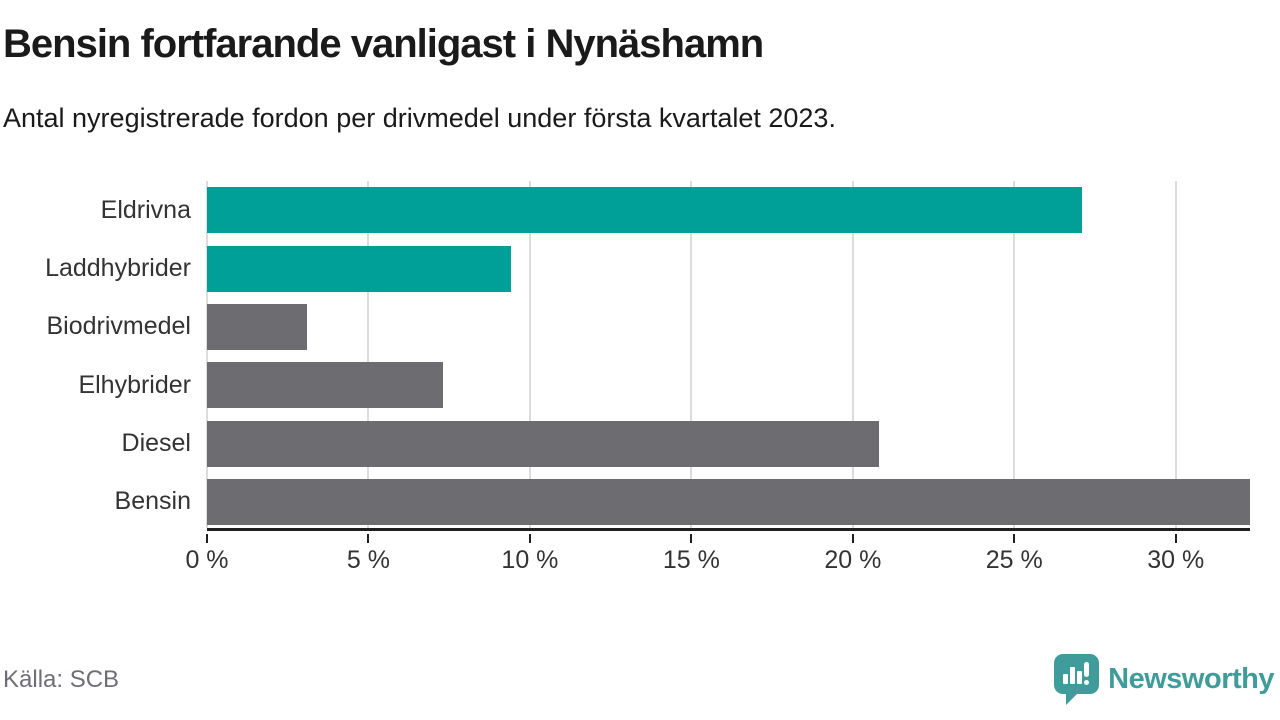 This screenshot has height=720, width=1280. What do you see at coordinates (728, 501) in the screenshot?
I see `bar-bensin` at bounding box center [728, 501].